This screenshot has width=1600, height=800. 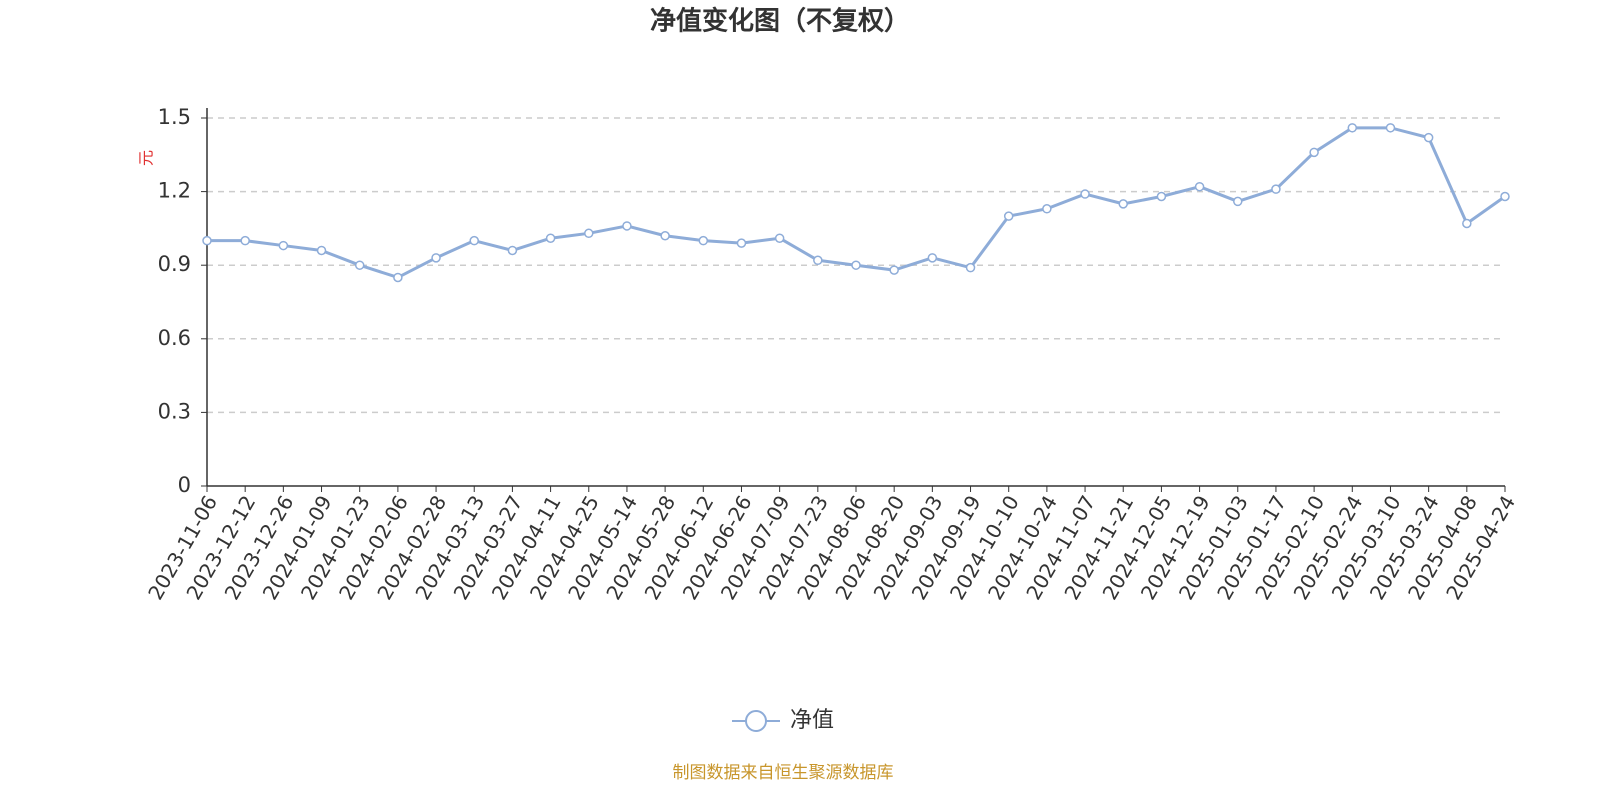 What do you see at coordinates (756, 721) in the screenshot?
I see `legend-marker` at bounding box center [756, 721].